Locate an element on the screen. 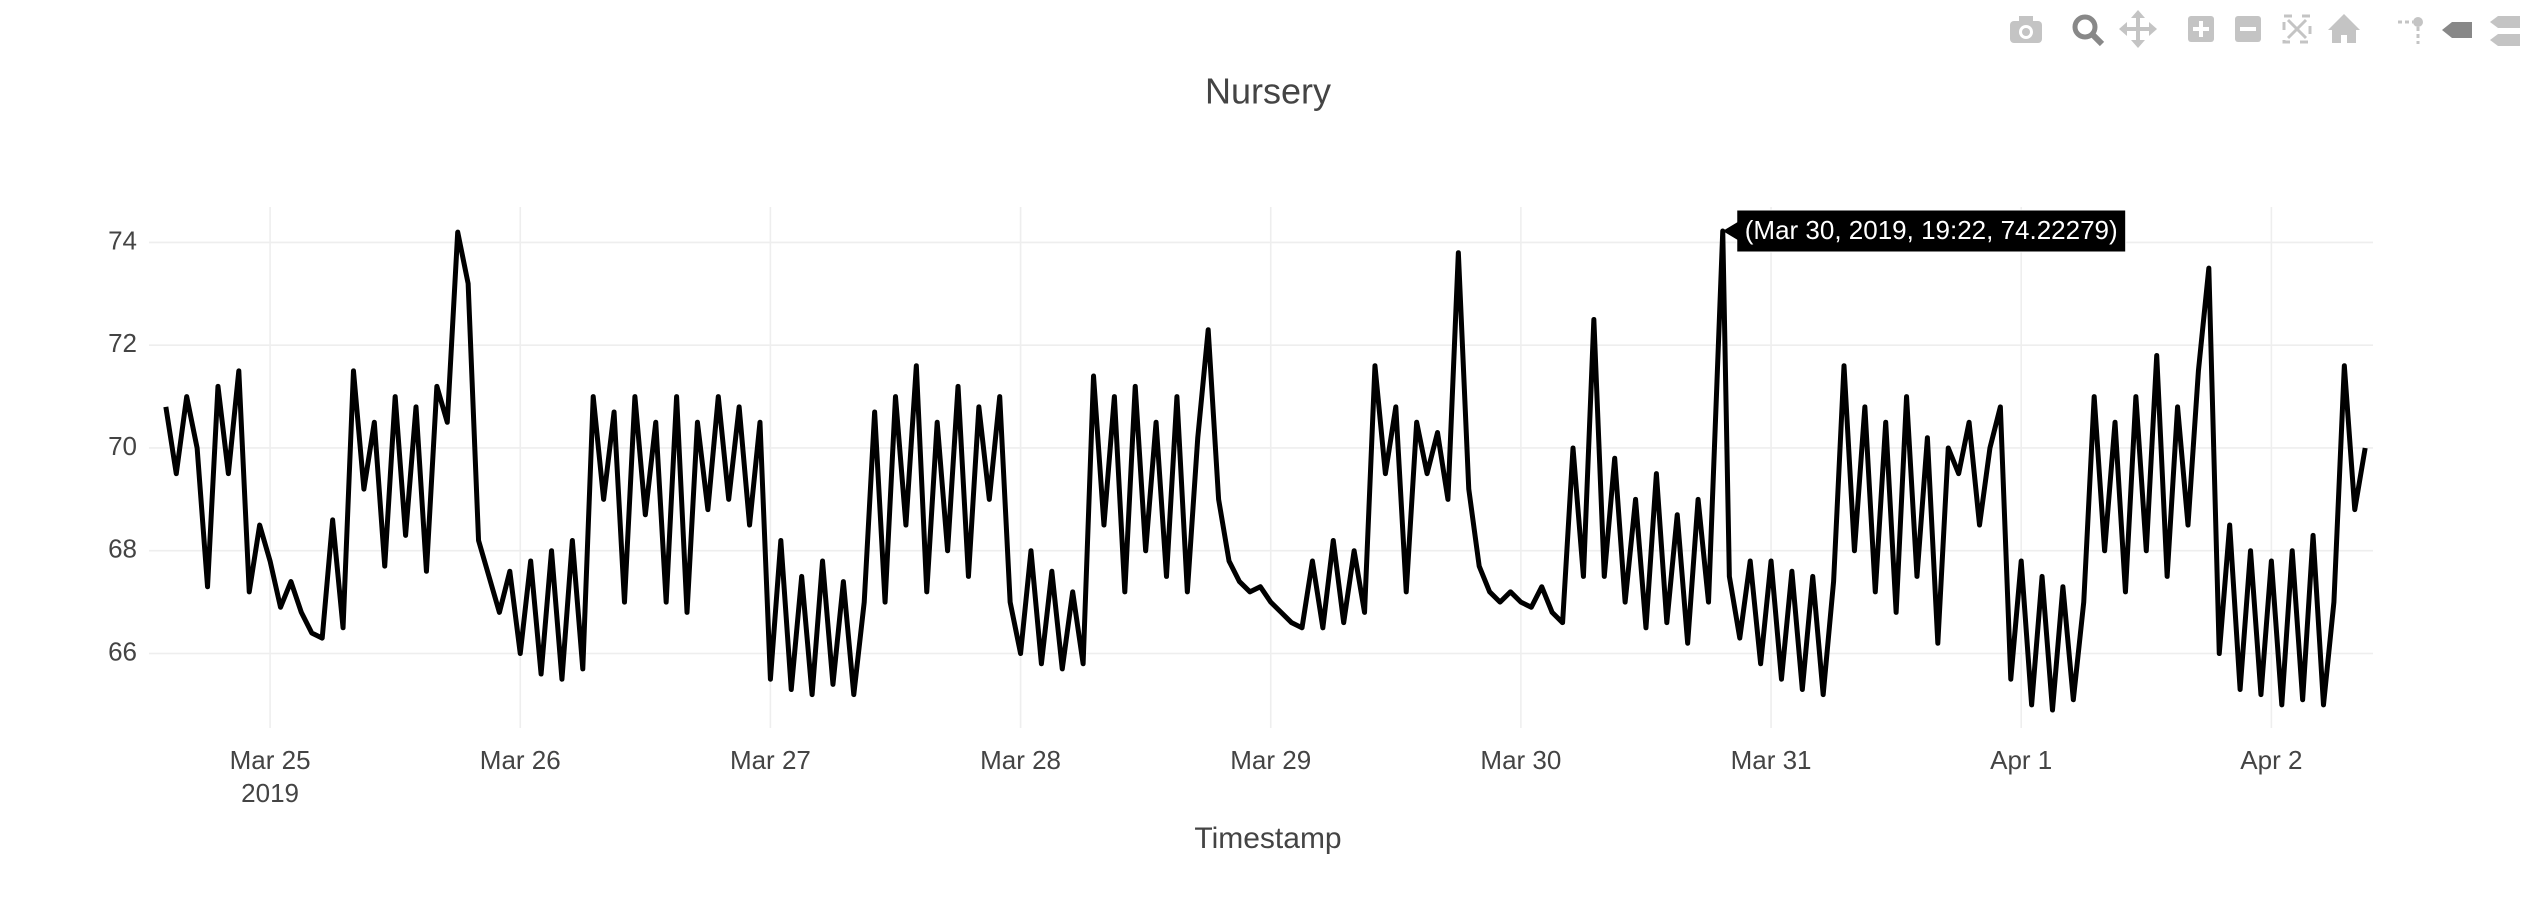 This screenshot has height=918, width=2538. tooltip-box is located at coordinates (1931, 231).